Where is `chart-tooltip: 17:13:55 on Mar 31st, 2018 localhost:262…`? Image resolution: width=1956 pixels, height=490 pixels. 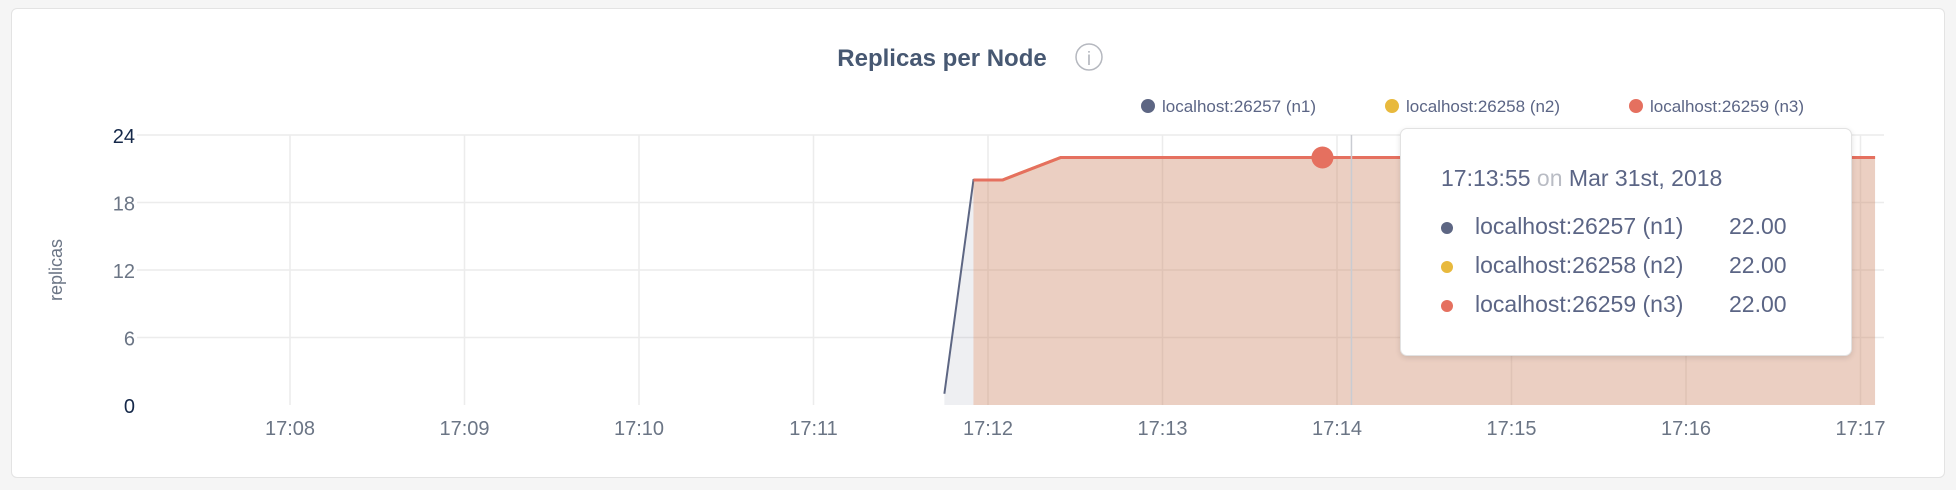 chart-tooltip: 17:13:55 on Mar 31st, 2018 localhost:262… is located at coordinates (1626, 242).